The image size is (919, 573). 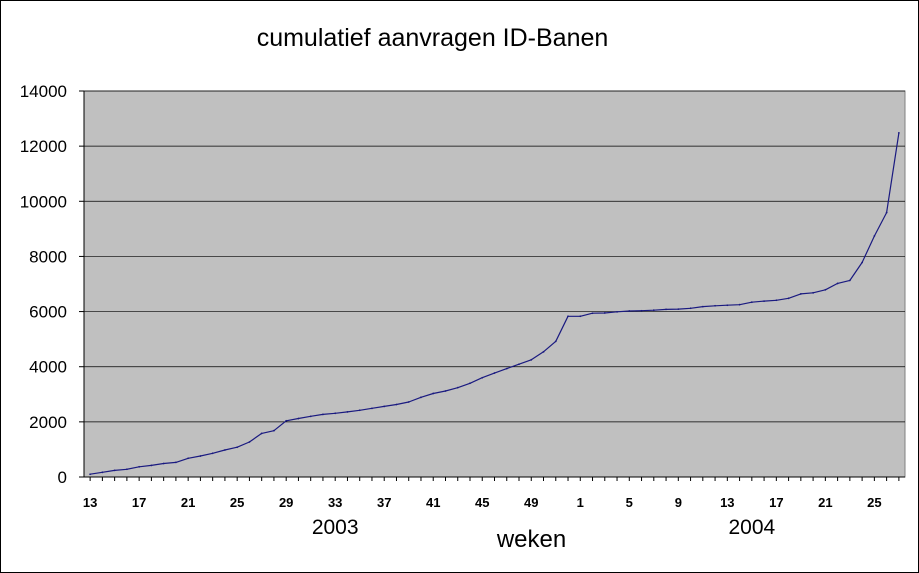 I want to click on year-label: 2004, so click(x=751, y=527).